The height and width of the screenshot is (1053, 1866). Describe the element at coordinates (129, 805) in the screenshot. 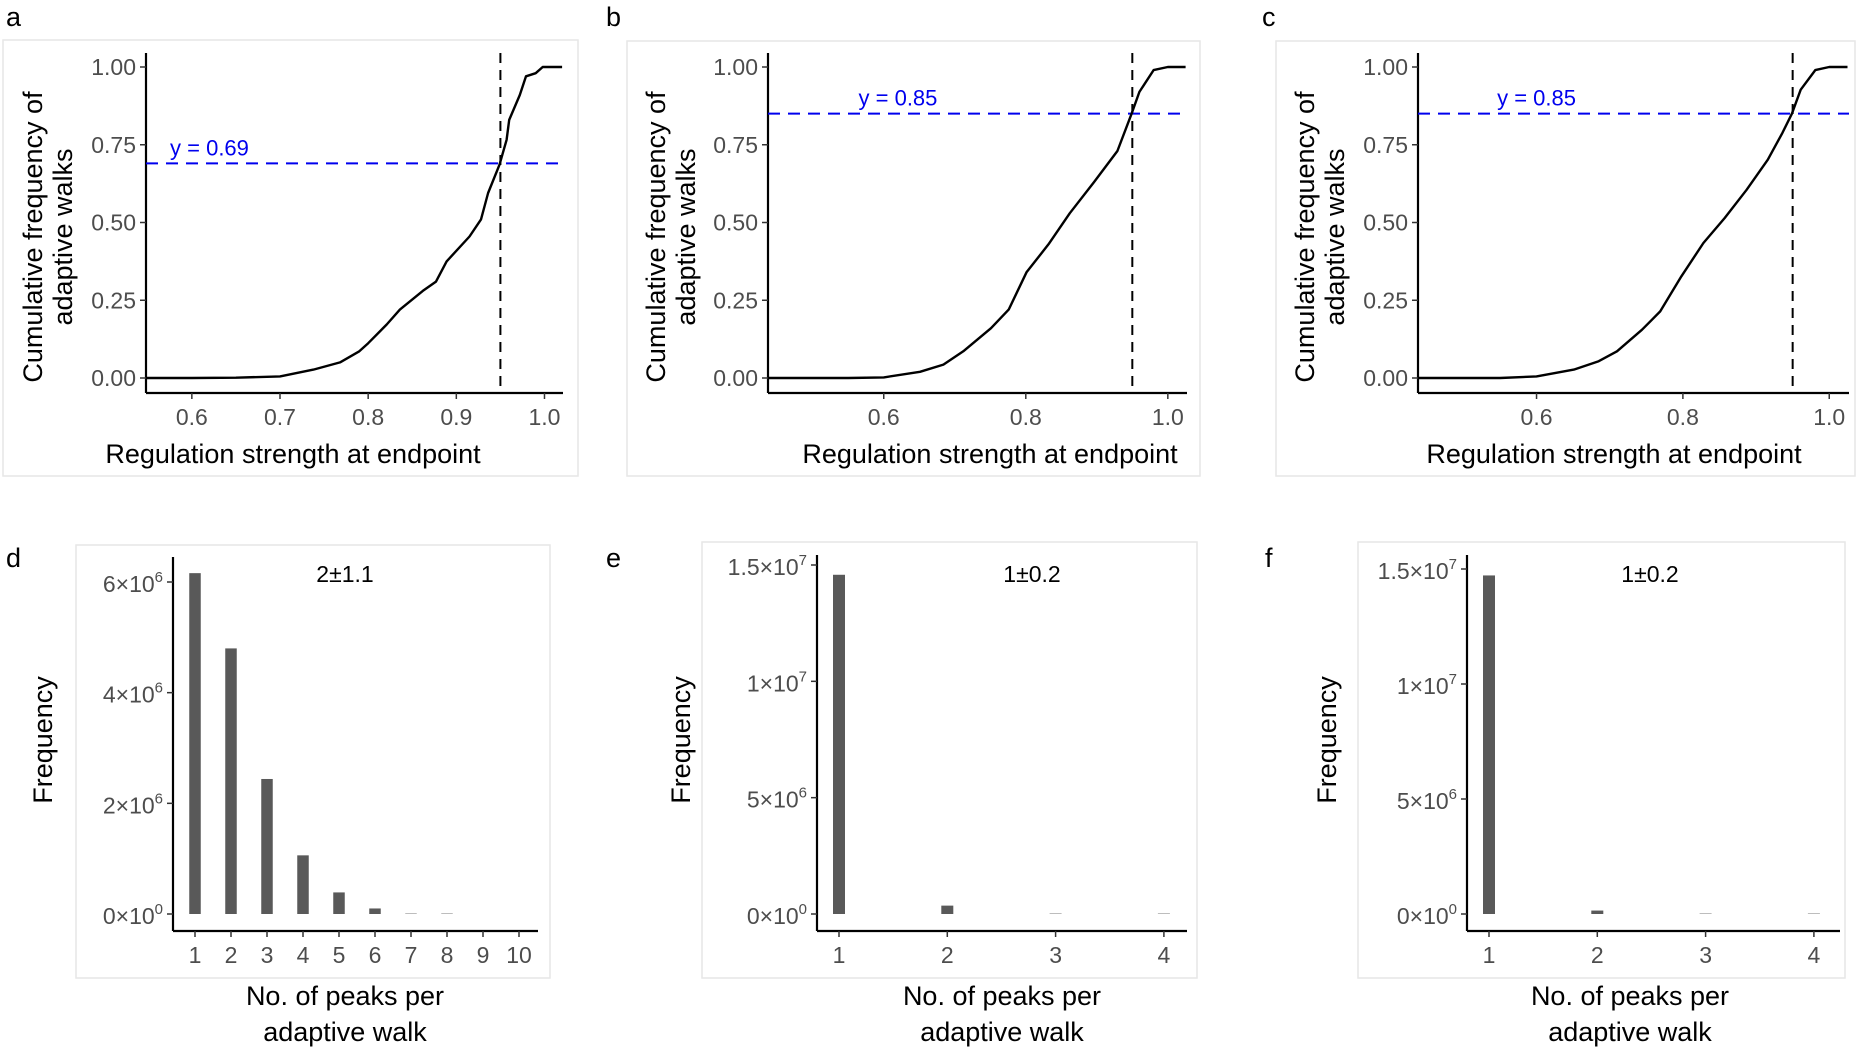

I see `tick-mantissa: 2×10` at that location.